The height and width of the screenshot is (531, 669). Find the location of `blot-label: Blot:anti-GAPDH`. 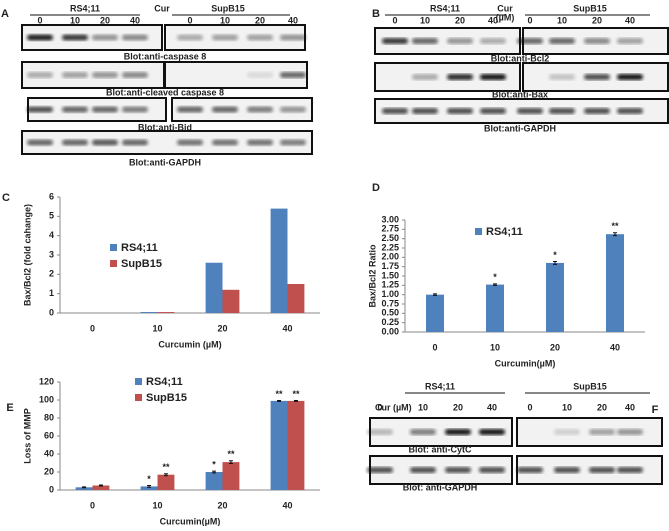

blot-label: Blot:anti-GAPDH is located at coordinates (165, 162).